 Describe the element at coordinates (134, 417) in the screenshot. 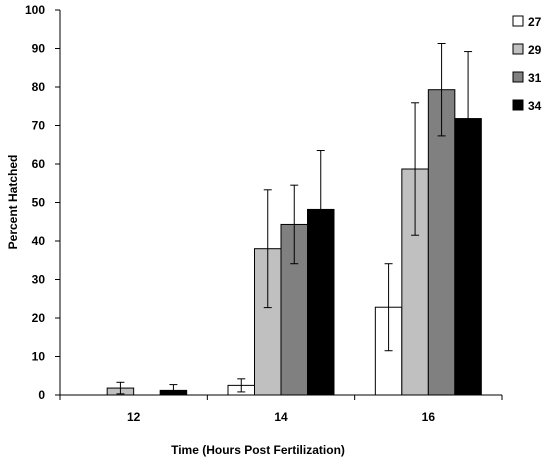

I see `x-tick-label: 12` at that location.